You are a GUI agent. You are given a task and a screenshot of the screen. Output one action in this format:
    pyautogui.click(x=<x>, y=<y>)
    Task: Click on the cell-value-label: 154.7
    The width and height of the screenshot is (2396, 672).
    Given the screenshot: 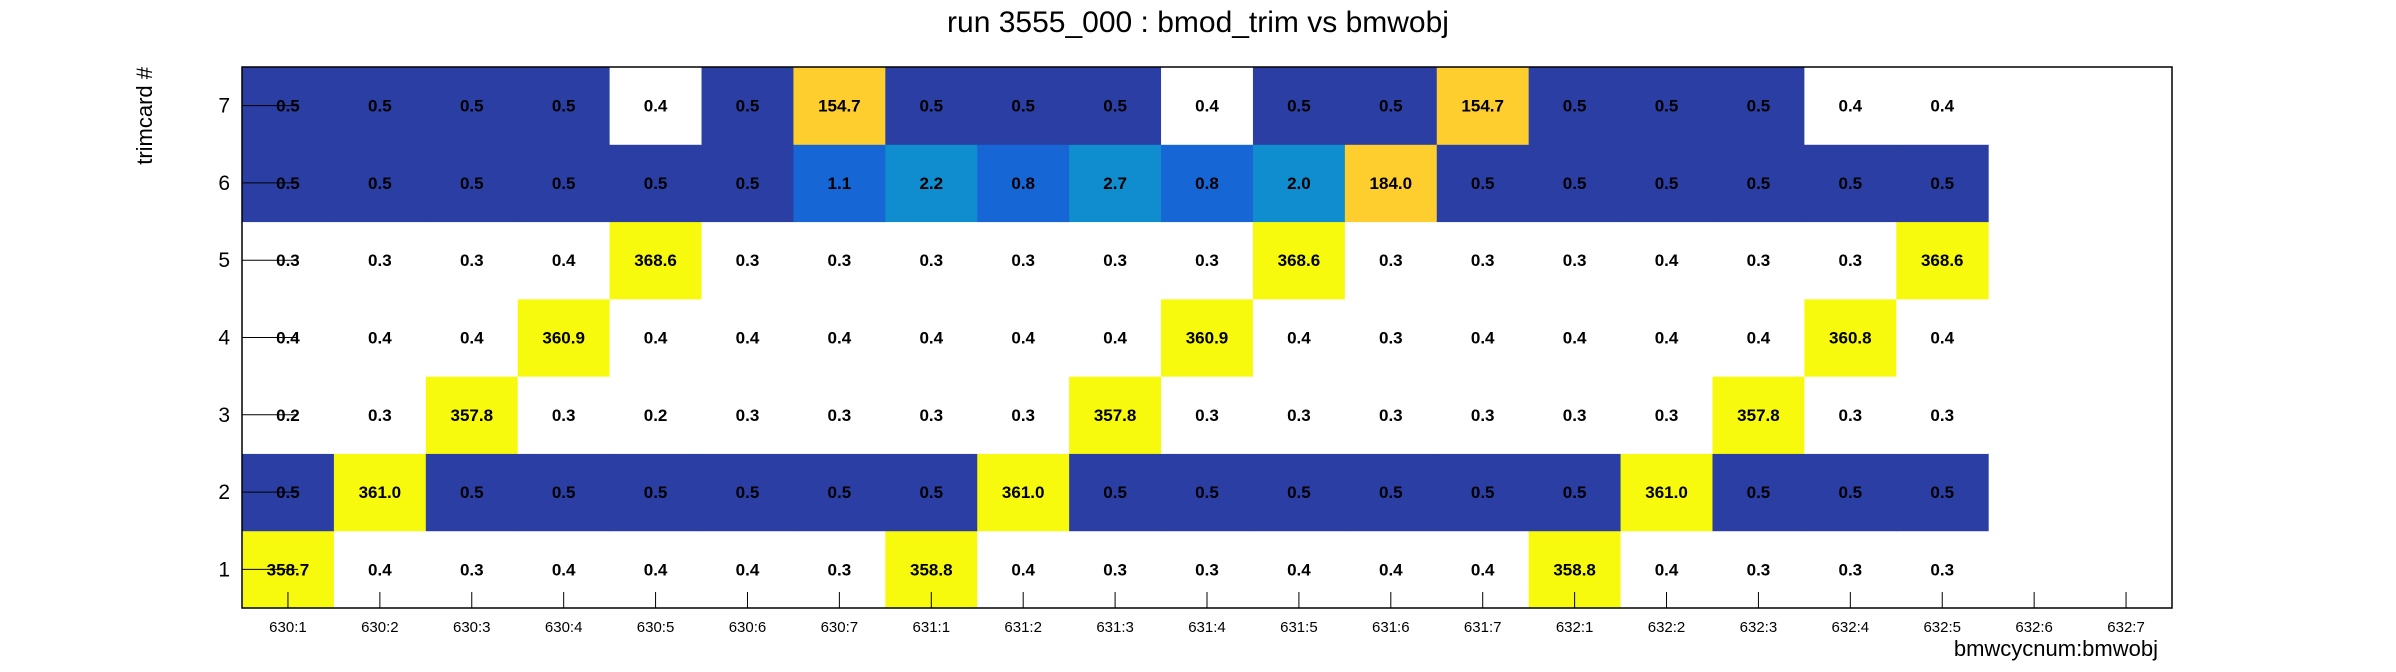 What is the action you would take?
    pyautogui.click(x=839, y=106)
    